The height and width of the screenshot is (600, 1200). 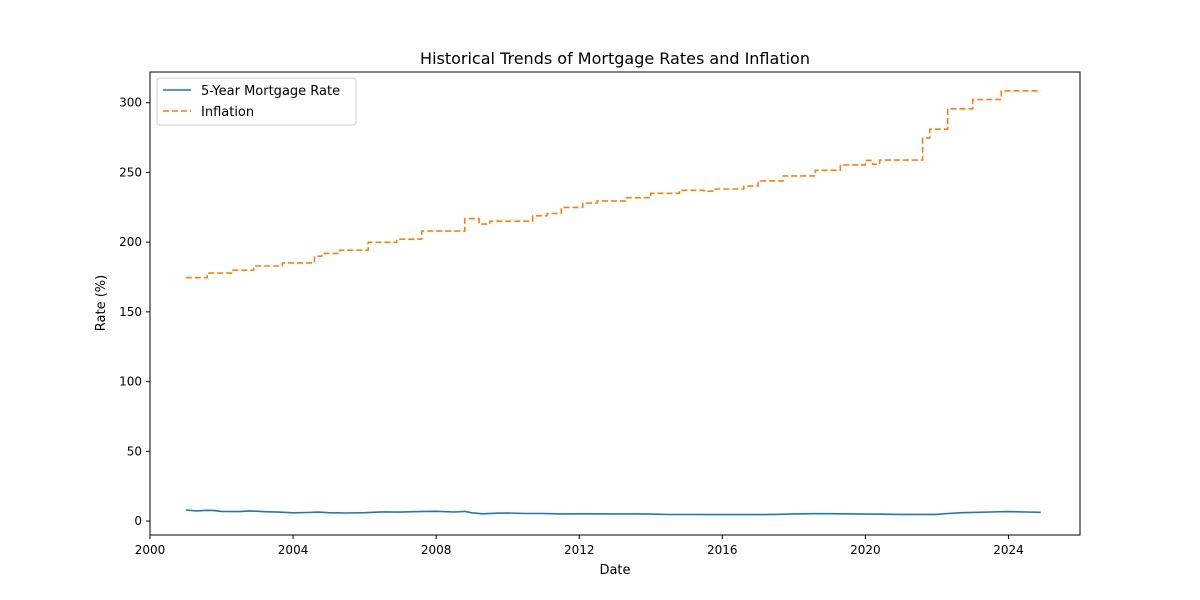 What do you see at coordinates (865, 550) in the screenshot?
I see `x-tick-label: 2020` at bounding box center [865, 550].